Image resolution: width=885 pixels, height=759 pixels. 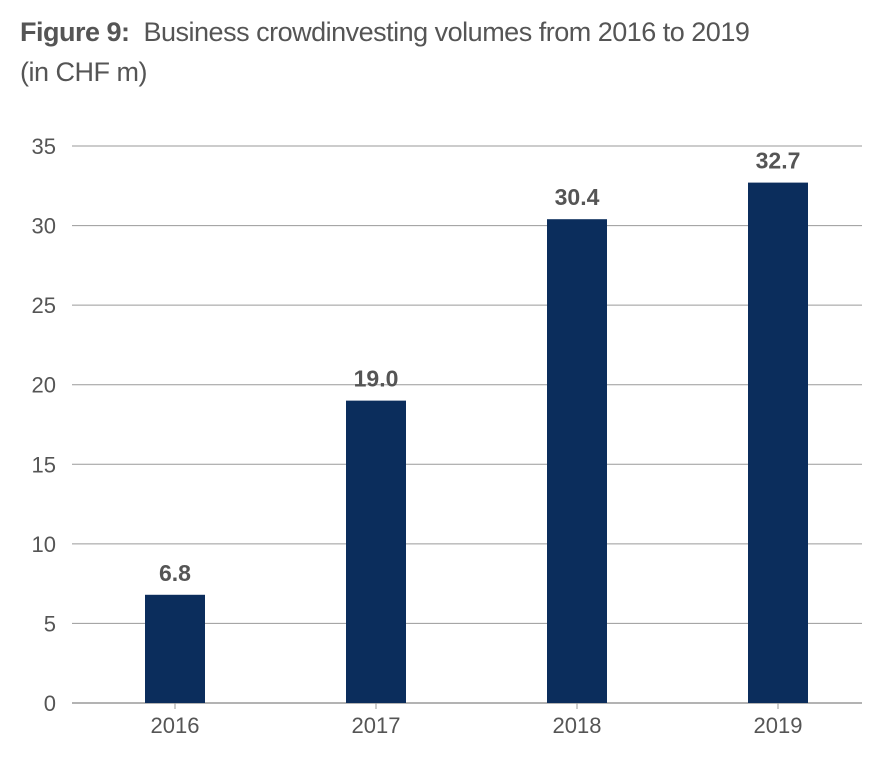 I want to click on y-tick-label: 35, so click(x=44, y=146).